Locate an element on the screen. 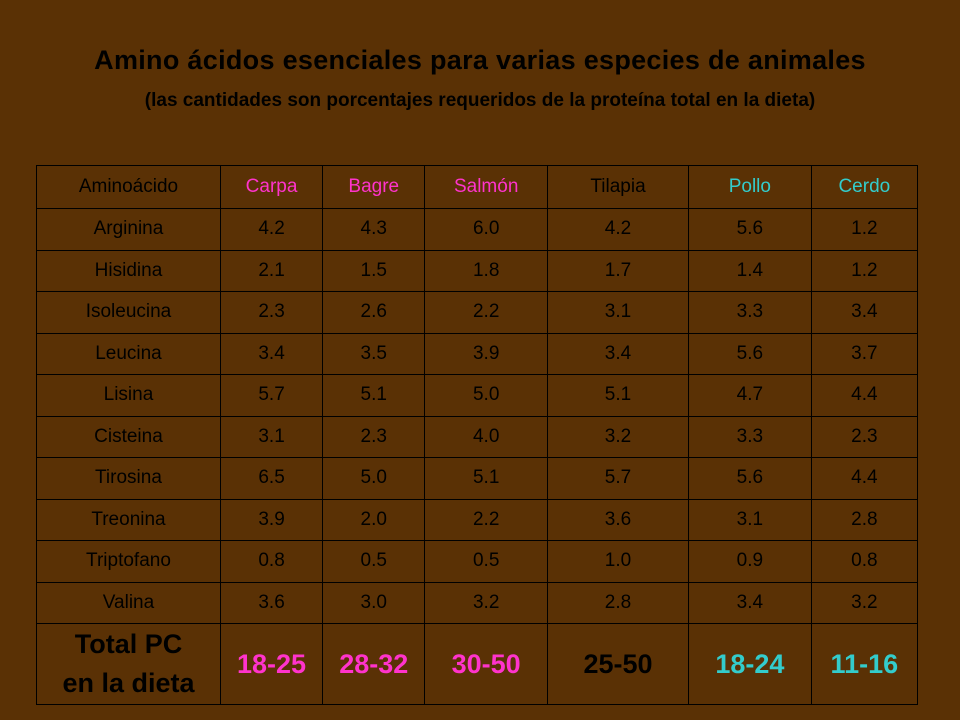 The image size is (960, 720). amino-acid-name: Tirosina is located at coordinates (128, 478).